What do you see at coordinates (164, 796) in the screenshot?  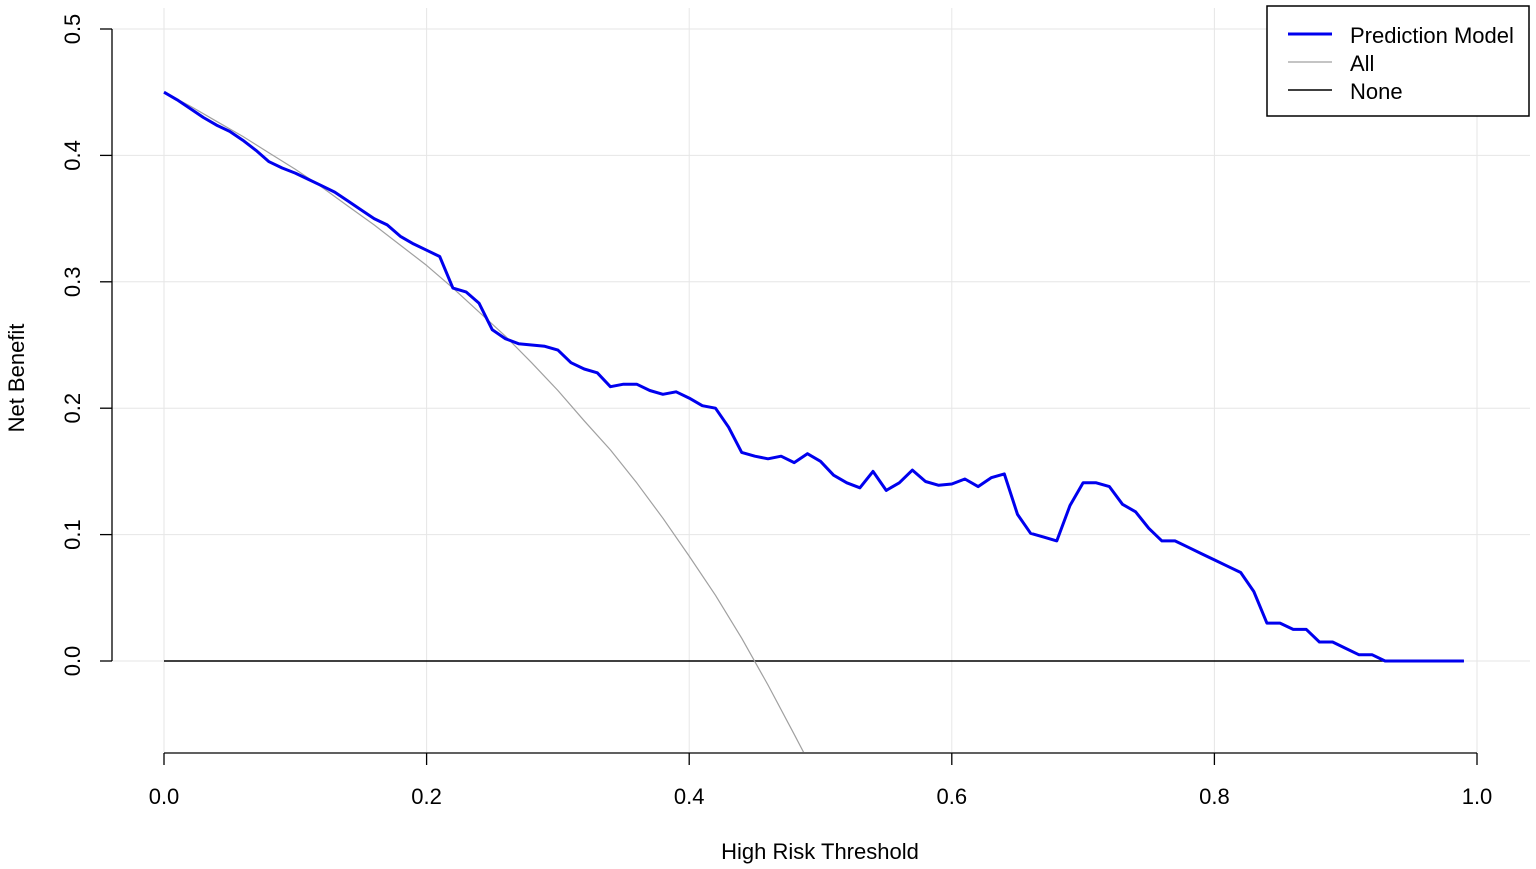 I see `x-tick-label: 0.0` at bounding box center [164, 796].